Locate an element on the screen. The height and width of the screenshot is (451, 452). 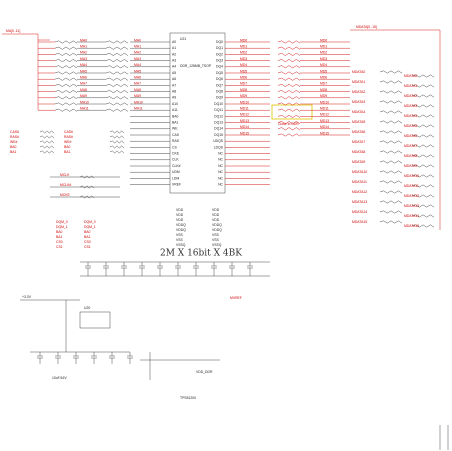
pin-label: DQ6 is located at coordinates (219, 79).